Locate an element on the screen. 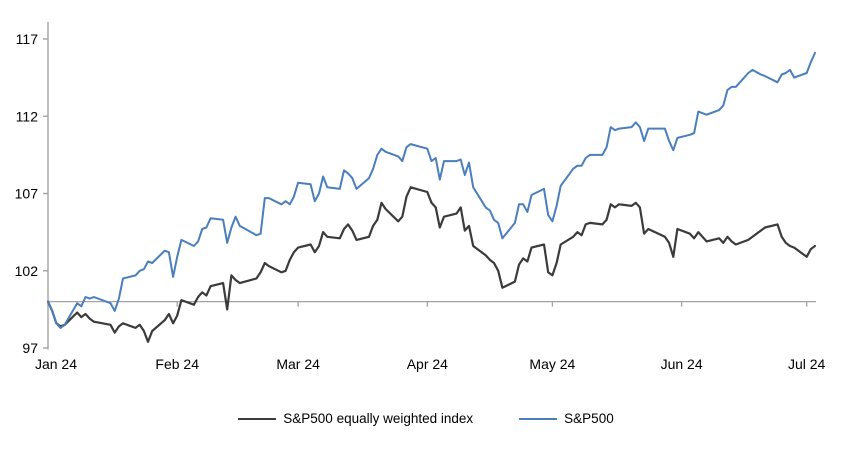 Image resolution: width=852 pixels, height=453 pixels. x-axis-tick-label: Jun 24 is located at coordinates (682, 364).